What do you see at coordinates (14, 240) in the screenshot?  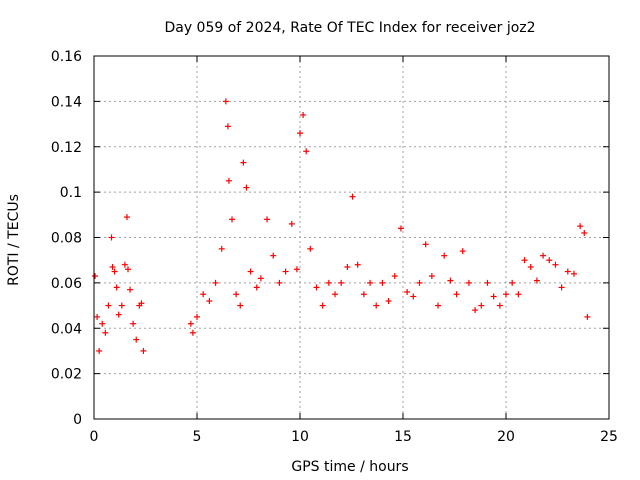 I see `y-axis-label: ROTI / TECUs` at bounding box center [14, 240].